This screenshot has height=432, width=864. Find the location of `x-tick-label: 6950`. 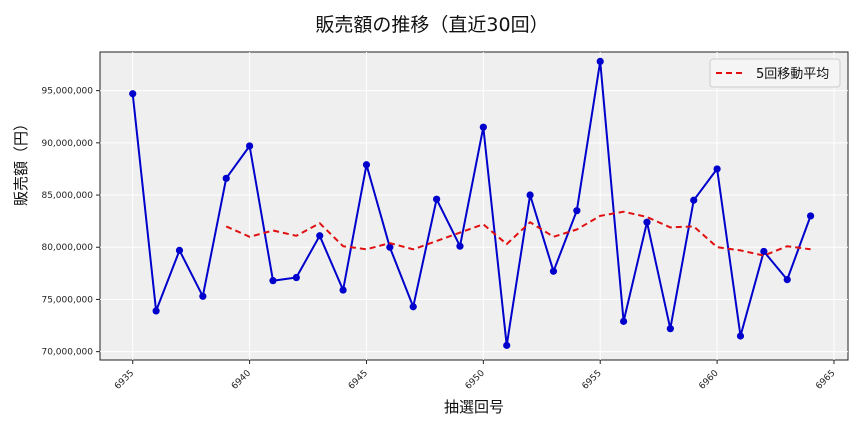

x-tick-label: 6950 is located at coordinates (475, 379).